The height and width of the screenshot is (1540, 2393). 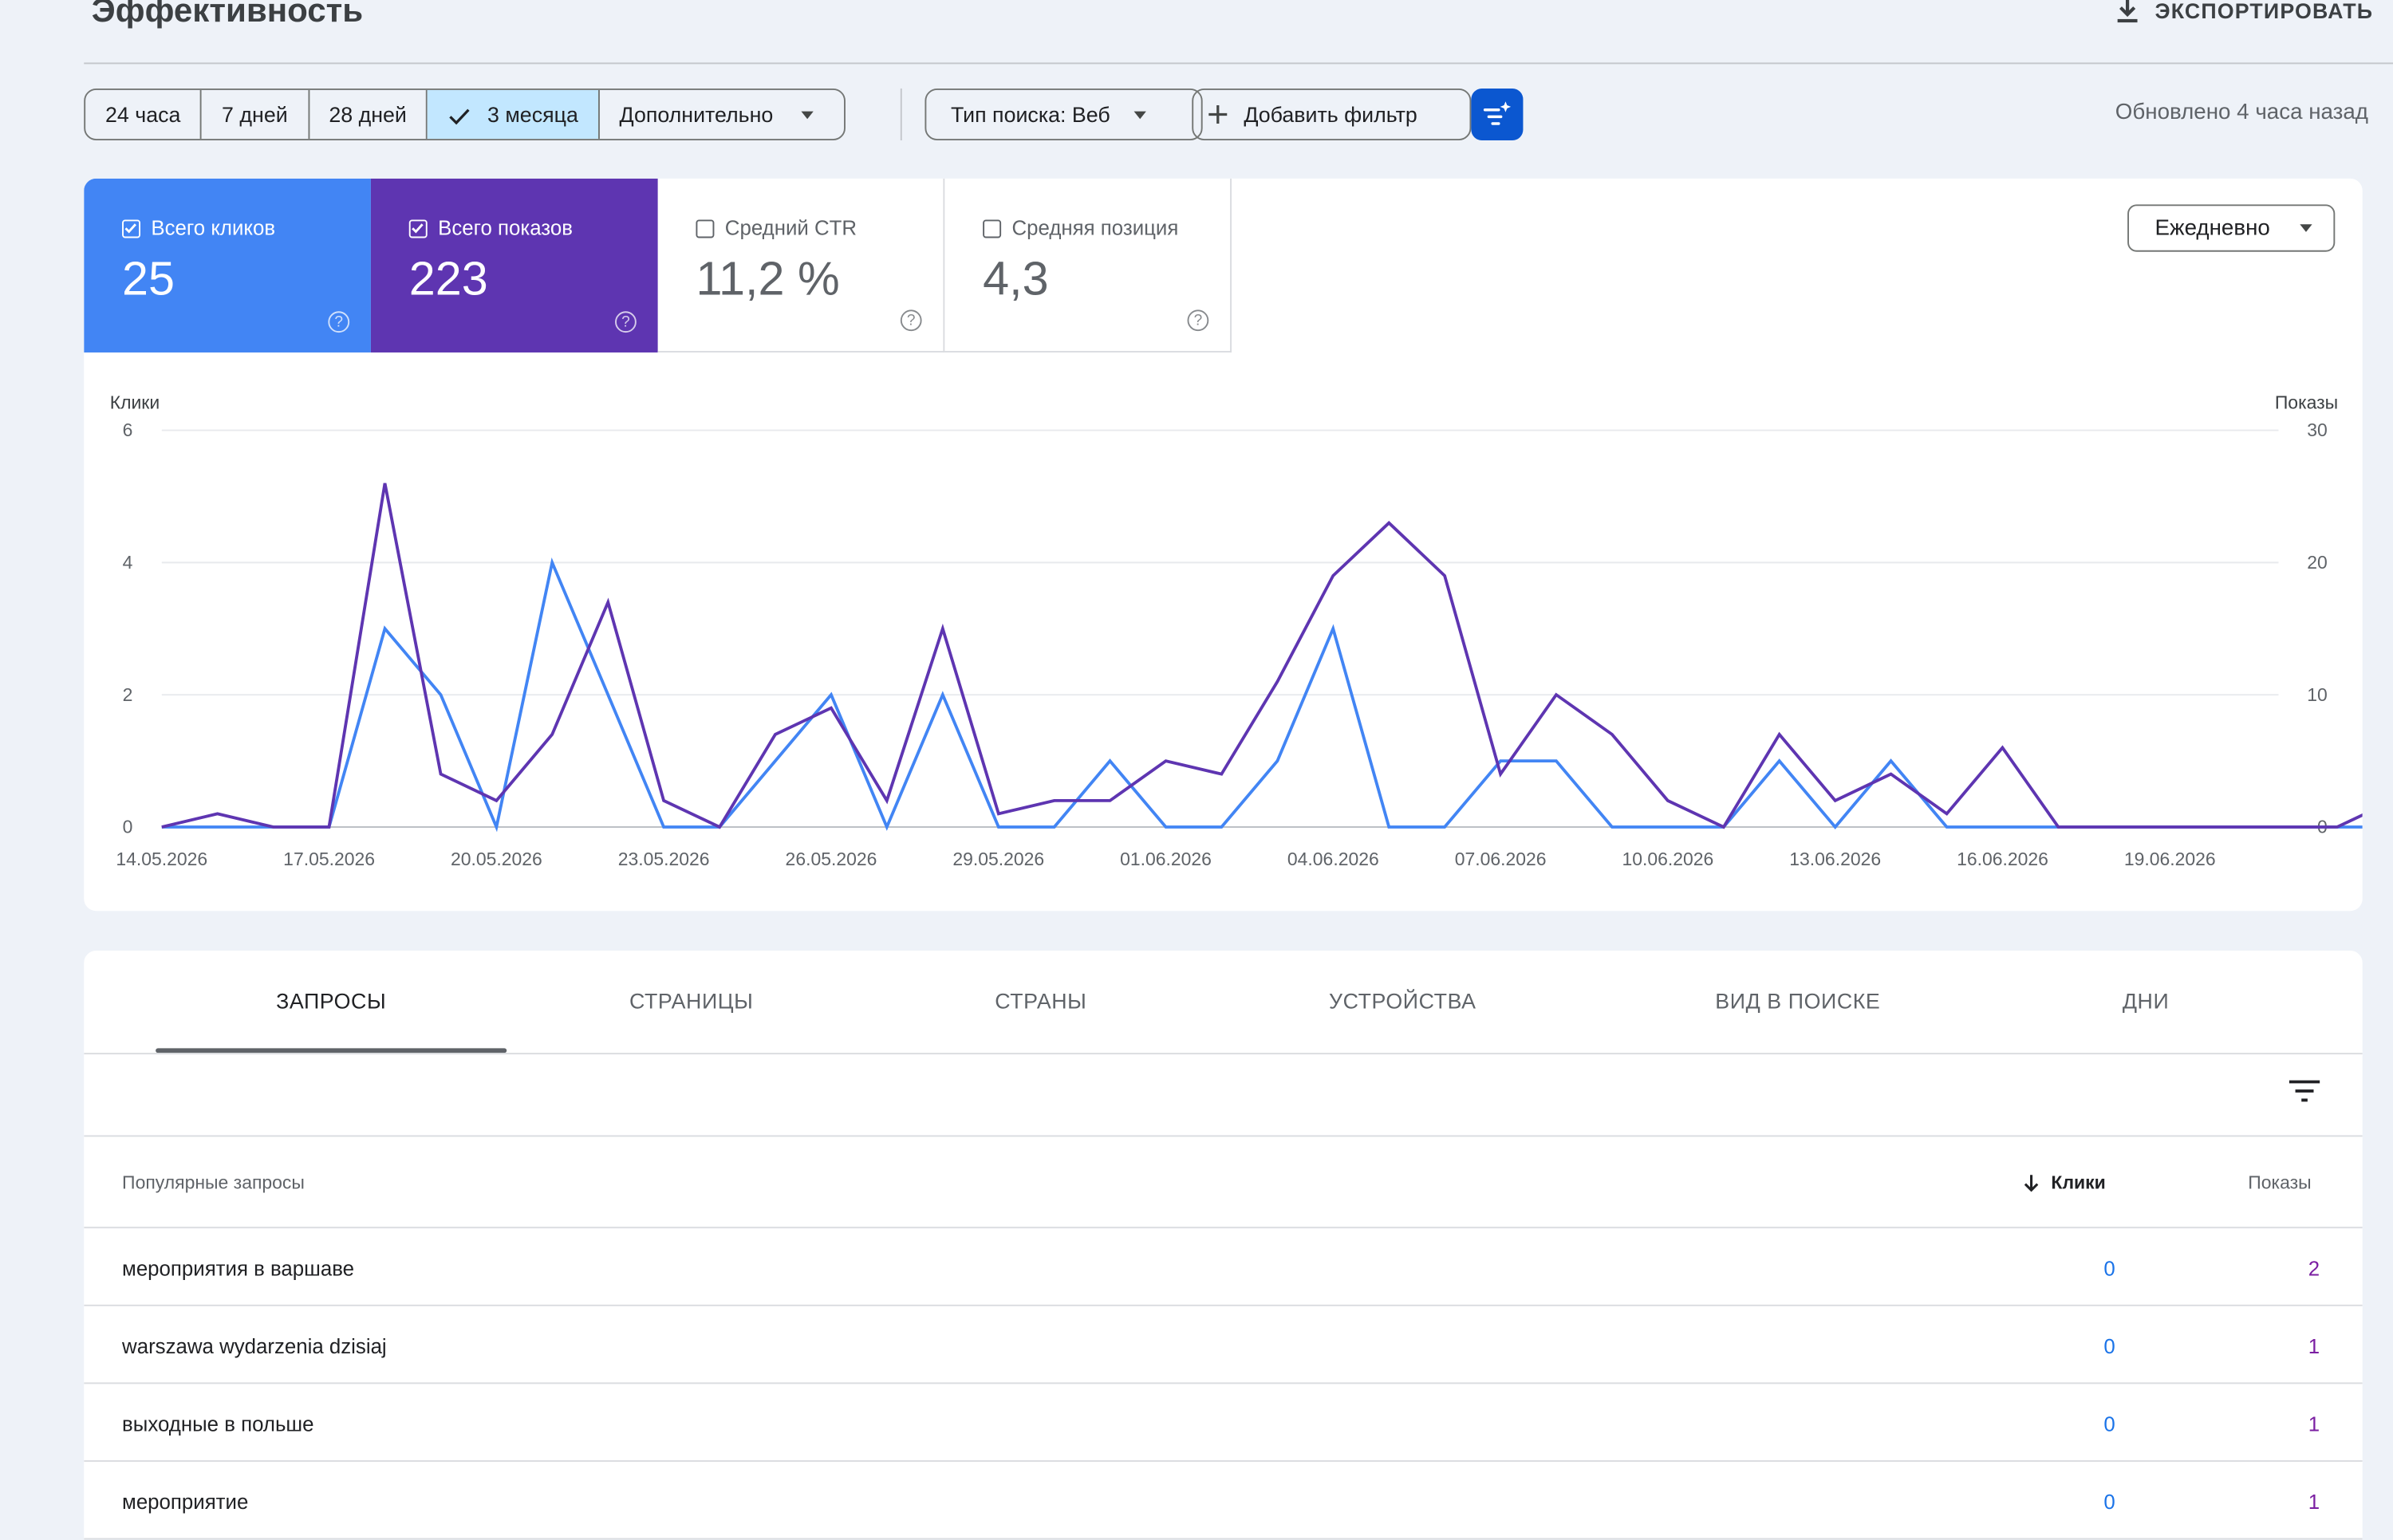 I want to click on x-tick-label: 26.05.2026, so click(x=831, y=859).